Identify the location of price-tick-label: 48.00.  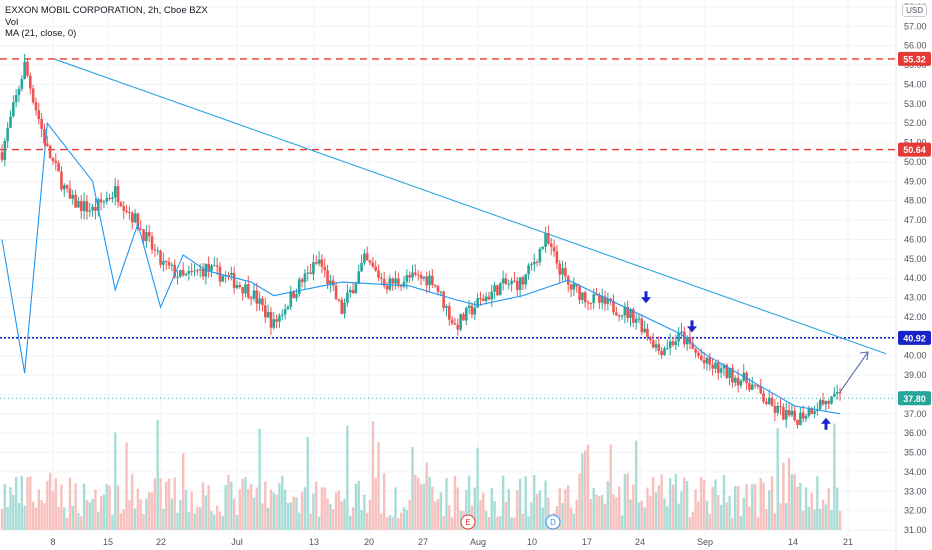
(915, 201).